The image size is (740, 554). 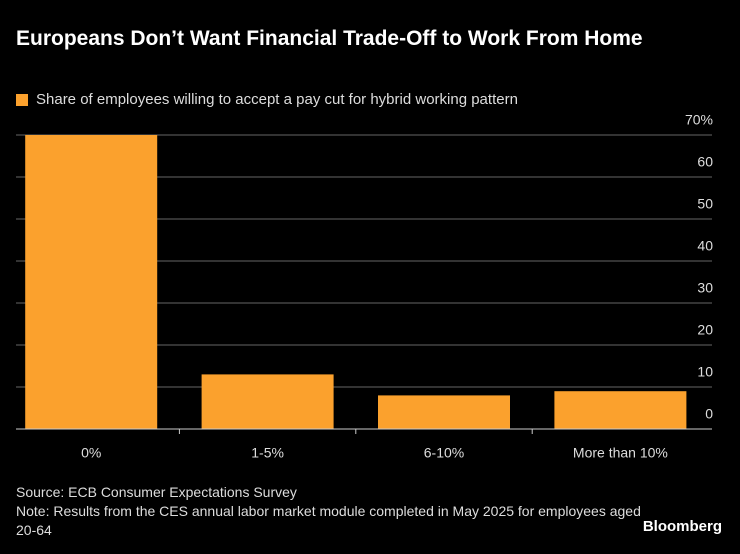 What do you see at coordinates (705, 246) in the screenshot?
I see `y-tick-label: 40` at bounding box center [705, 246].